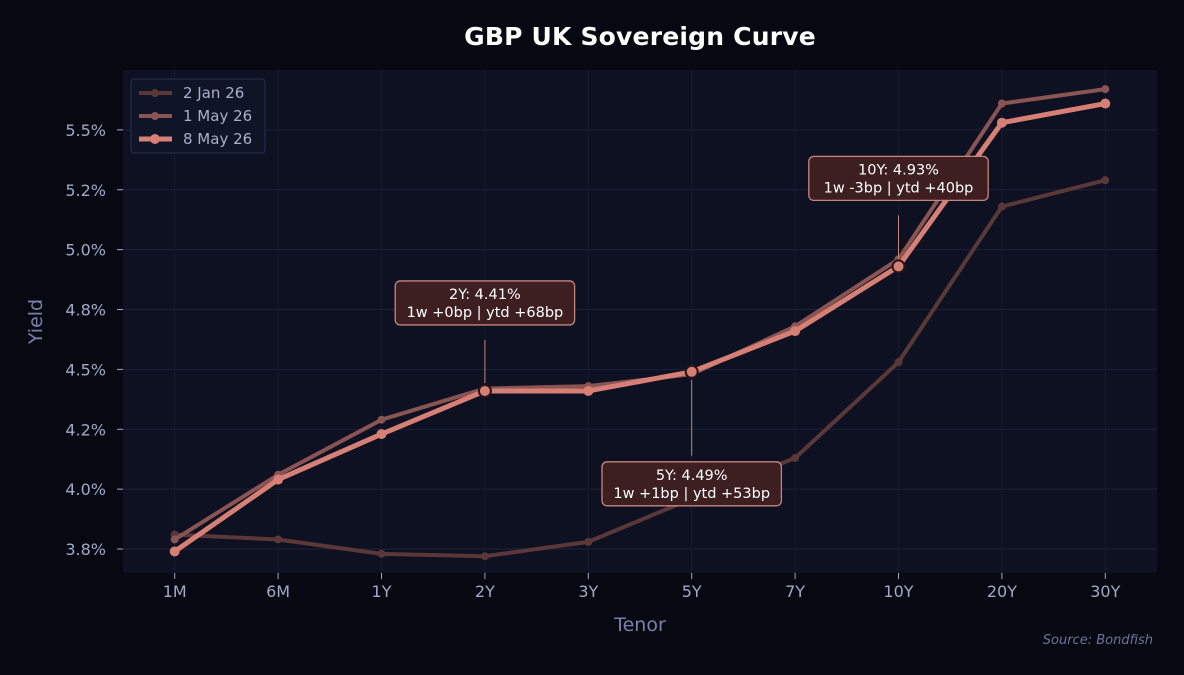 This screenshot has height=675, width=1184. What do you see at coordinates (85, 310) in the screenshot?
I see `y-tick-label: 4.8%` at bounding box center [85, 310].